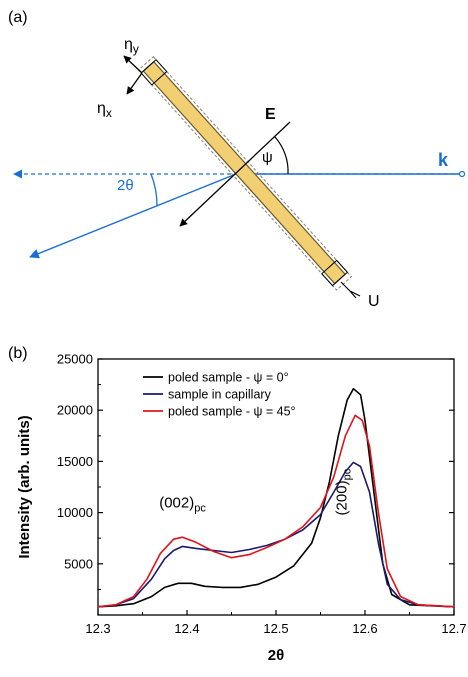 This screenshot has height=677, width=468. Describe the element at coordinates (364, 628) in the screenshot. I see `x-tick-label: 12.6` at that location.